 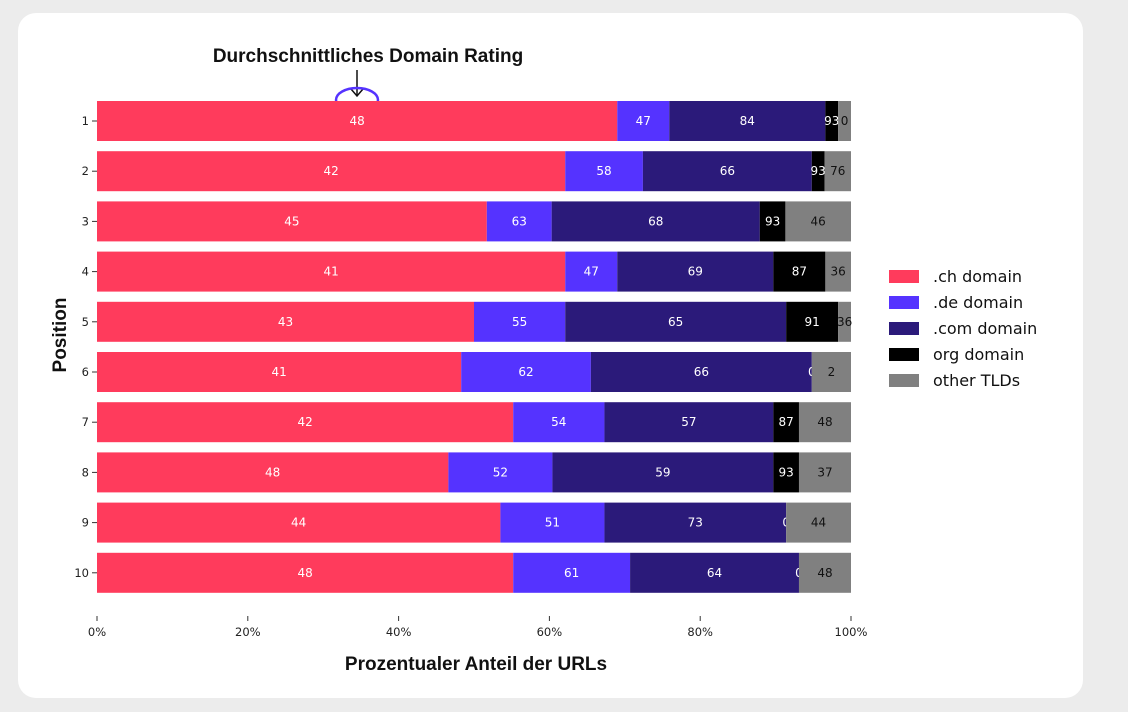 What do you see at coordinates (851, 632) in the screenshot?
I see `x-tick-label-5: 100%` at bounding box center [851, 632].